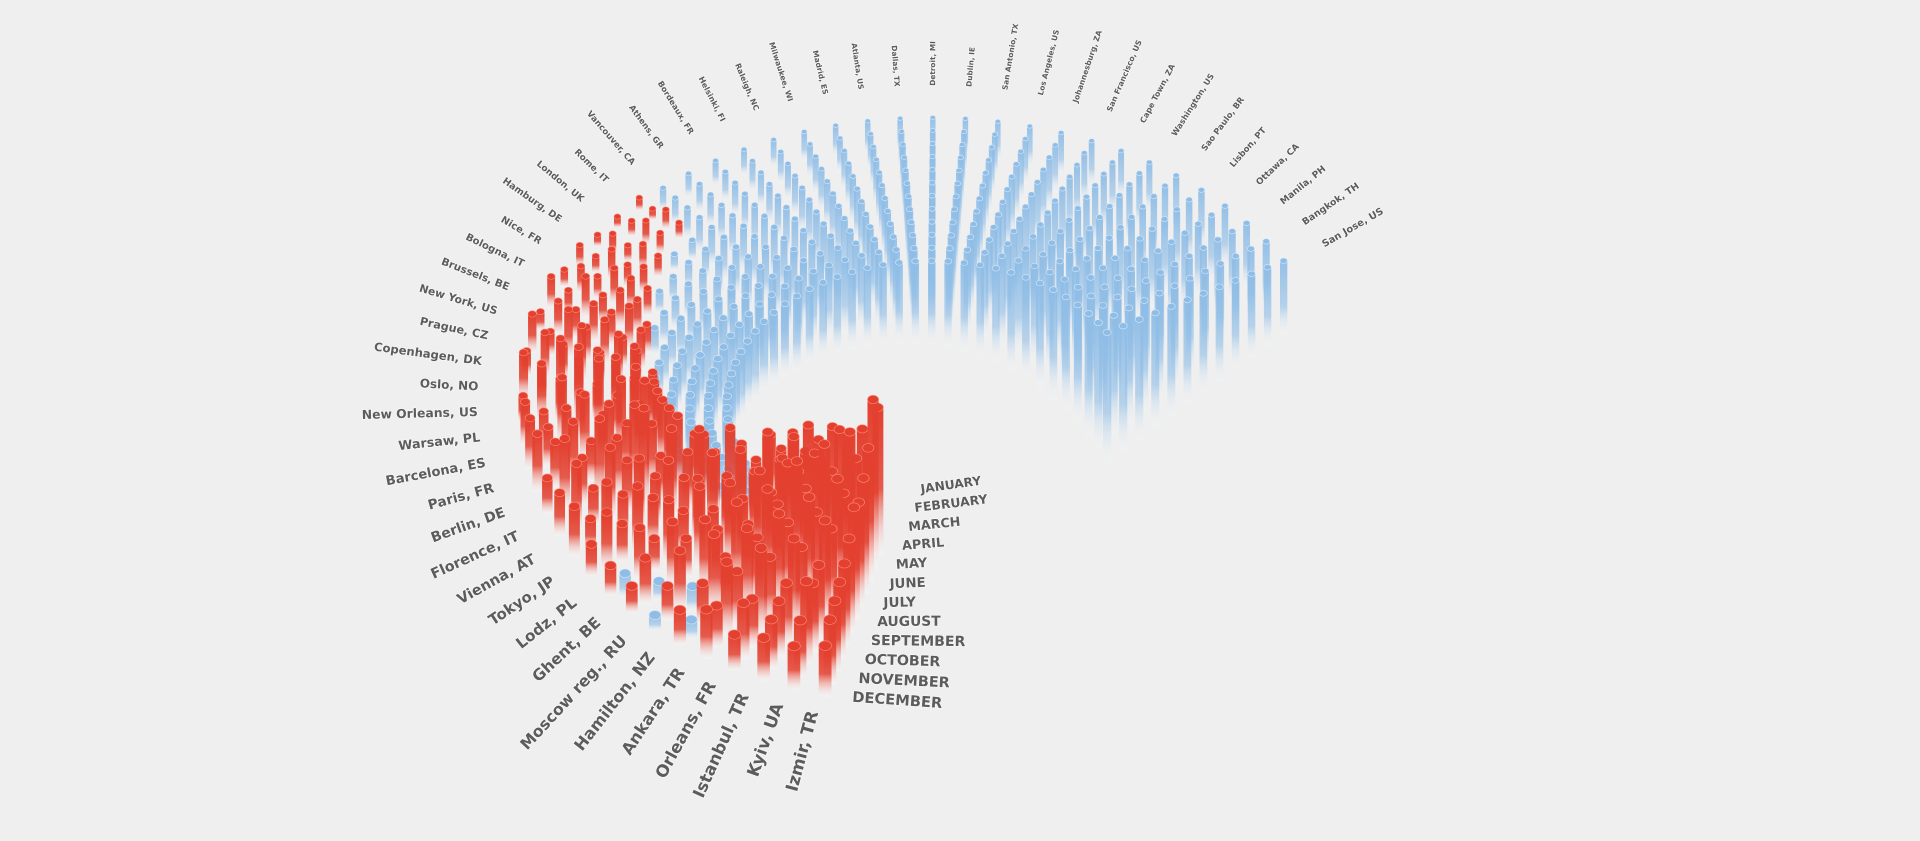 This screenshot has width=1920, height=841. Describe the element at coordinates (923, 544) in the screenshot. I see `month-label: APRIL` at that location.